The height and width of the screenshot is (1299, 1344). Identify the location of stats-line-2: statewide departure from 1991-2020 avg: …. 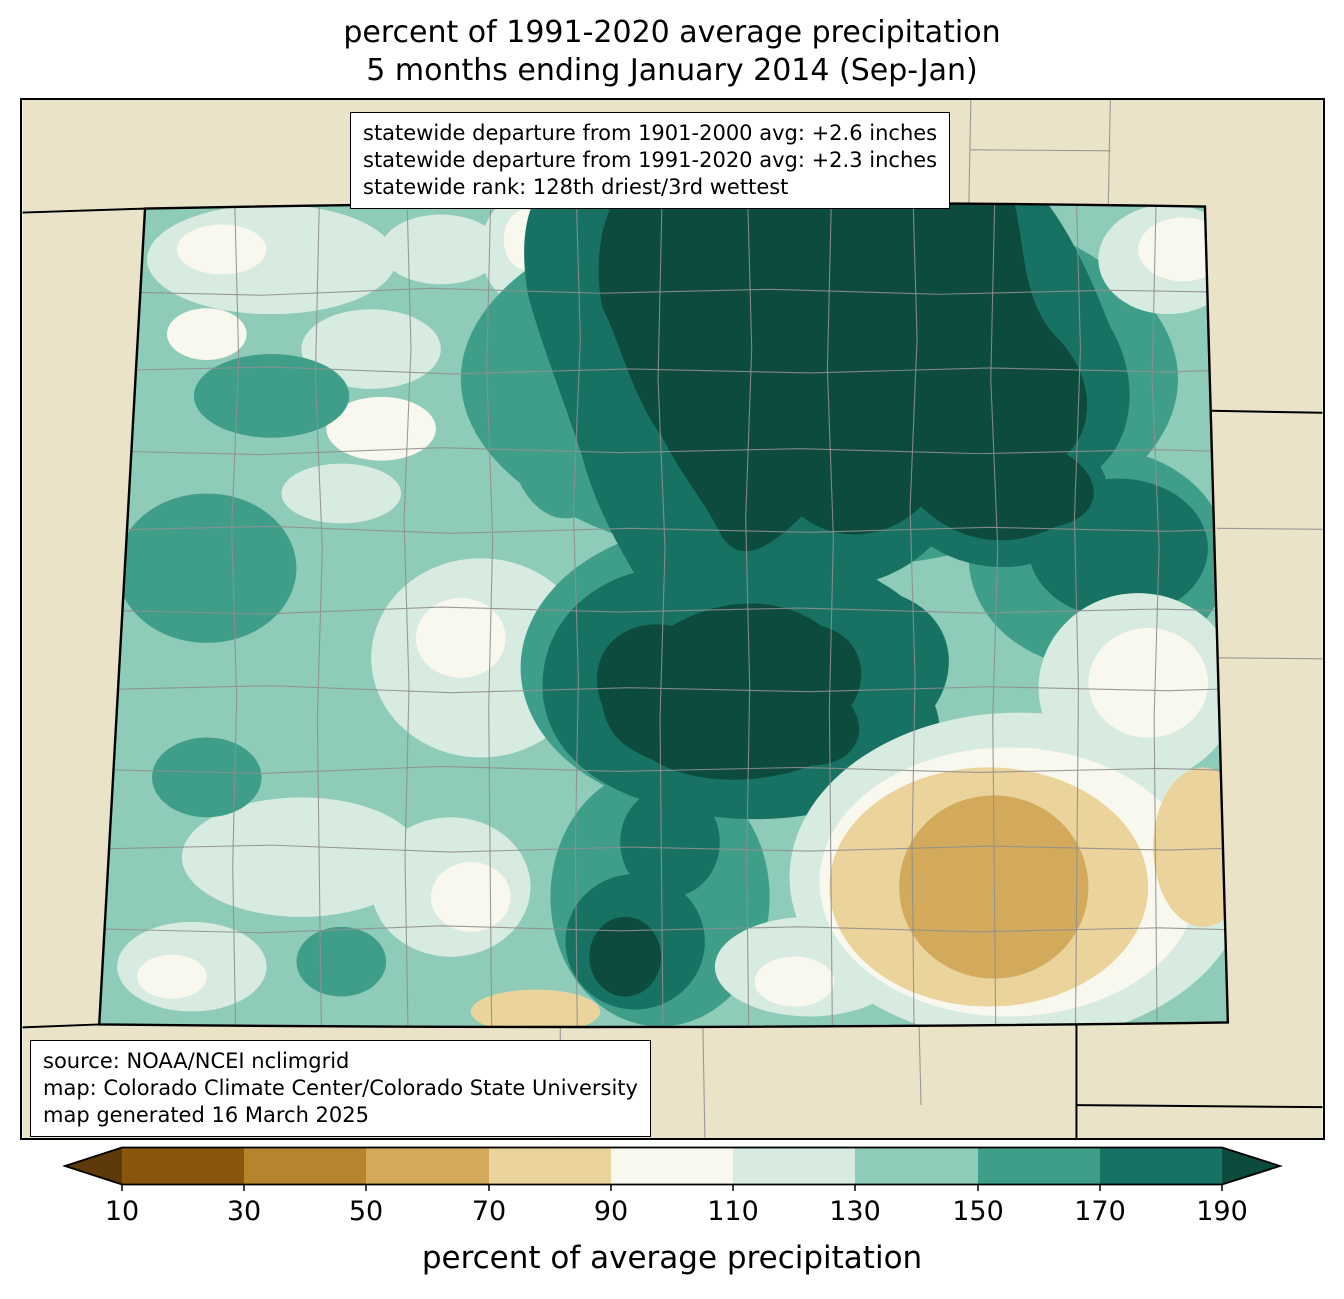
(650, 160).